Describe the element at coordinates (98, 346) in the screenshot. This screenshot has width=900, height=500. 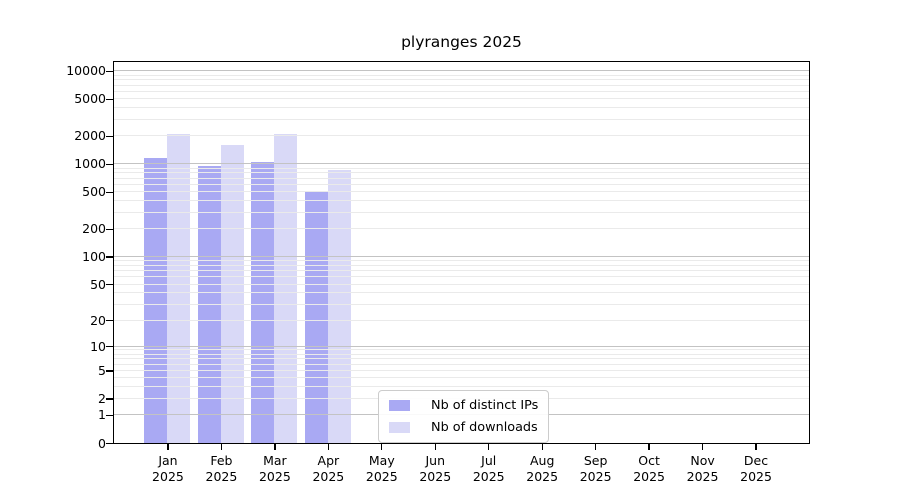
I see `y-tick-label: 10` at that location.